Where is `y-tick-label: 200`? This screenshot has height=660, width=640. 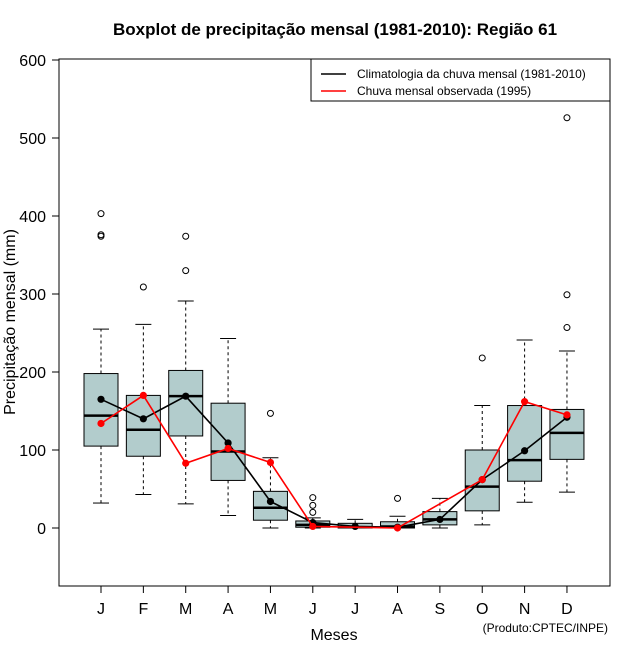 y-tick-label: 200 is located at coordinates (32, 373).